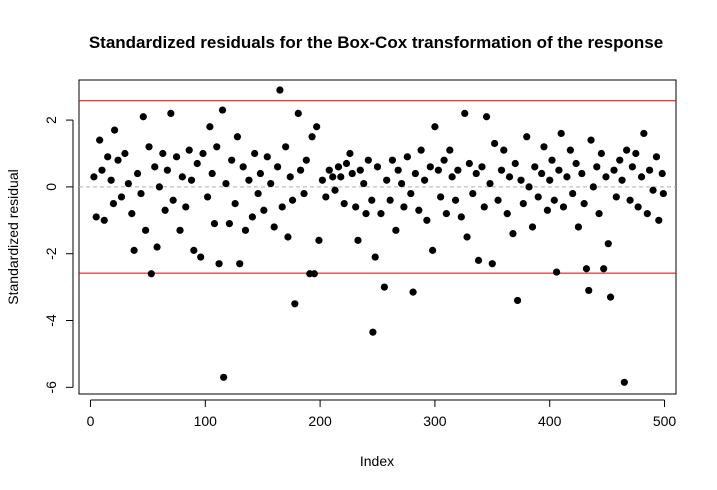  What do you see at coordinates (51, 320) in the screenshot?
I see `y-tick-label: -4` at bounding box center [51, 320].